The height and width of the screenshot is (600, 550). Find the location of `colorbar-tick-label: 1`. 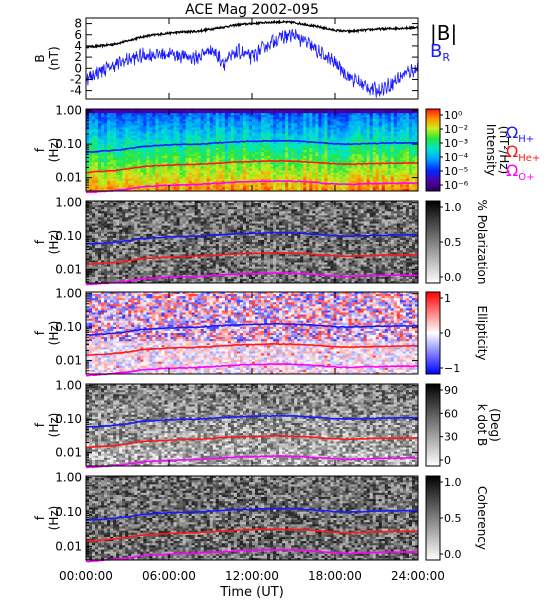

colorbar-tick-label: 1 is located at coordinates (447, 298).